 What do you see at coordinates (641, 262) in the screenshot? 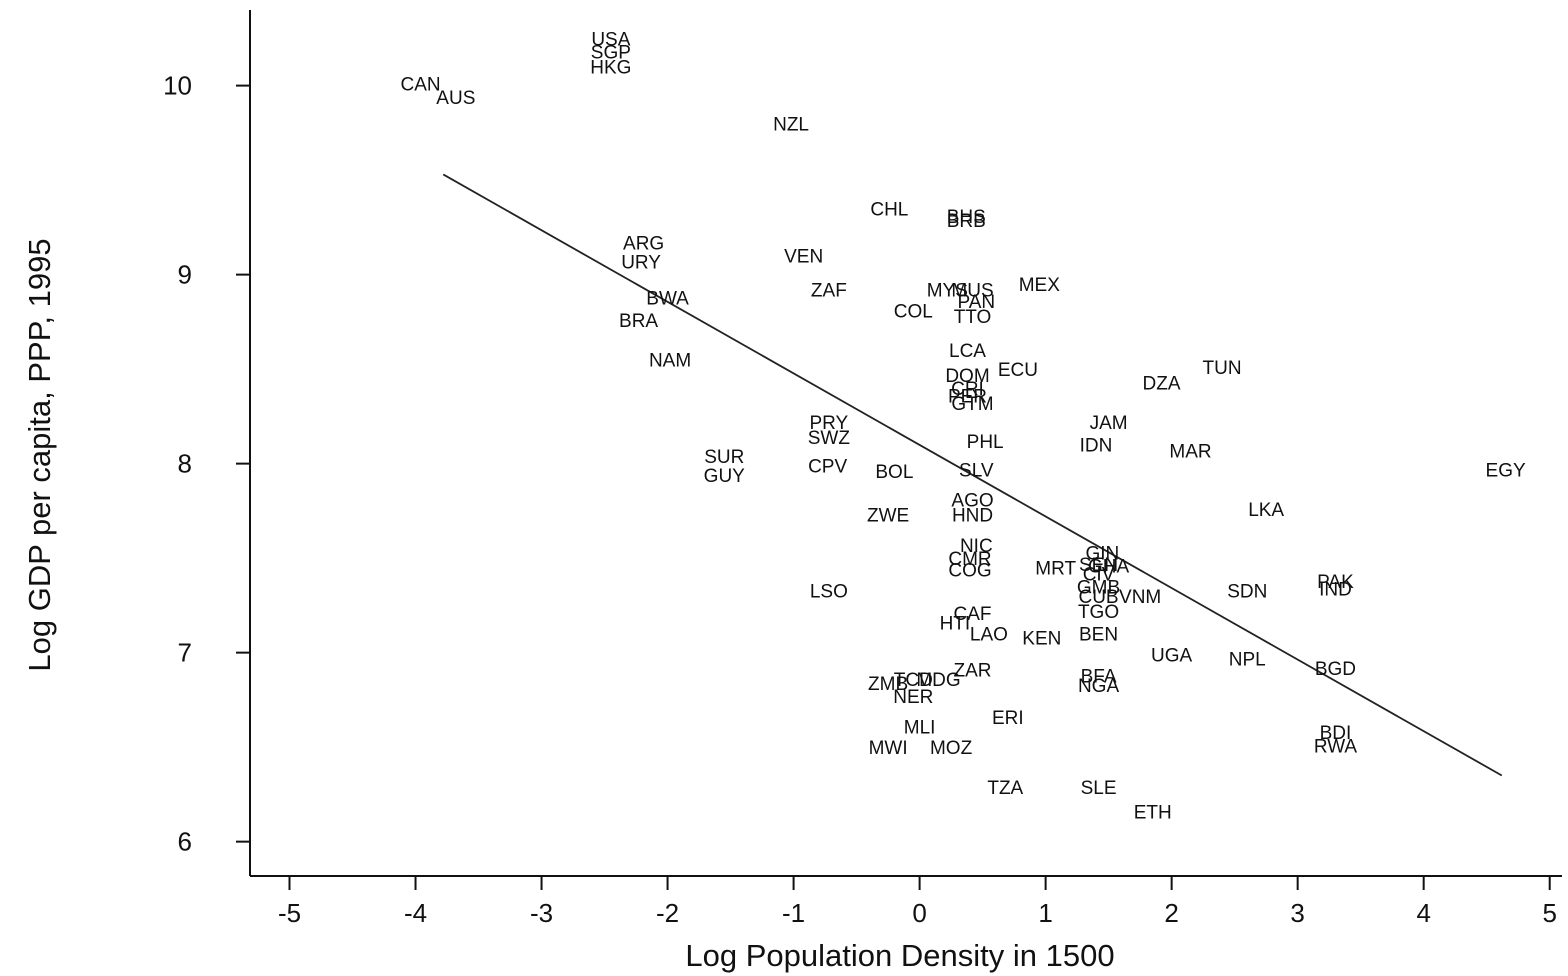
I see `data-point-ury: URY` at bounding box center [641, 262].